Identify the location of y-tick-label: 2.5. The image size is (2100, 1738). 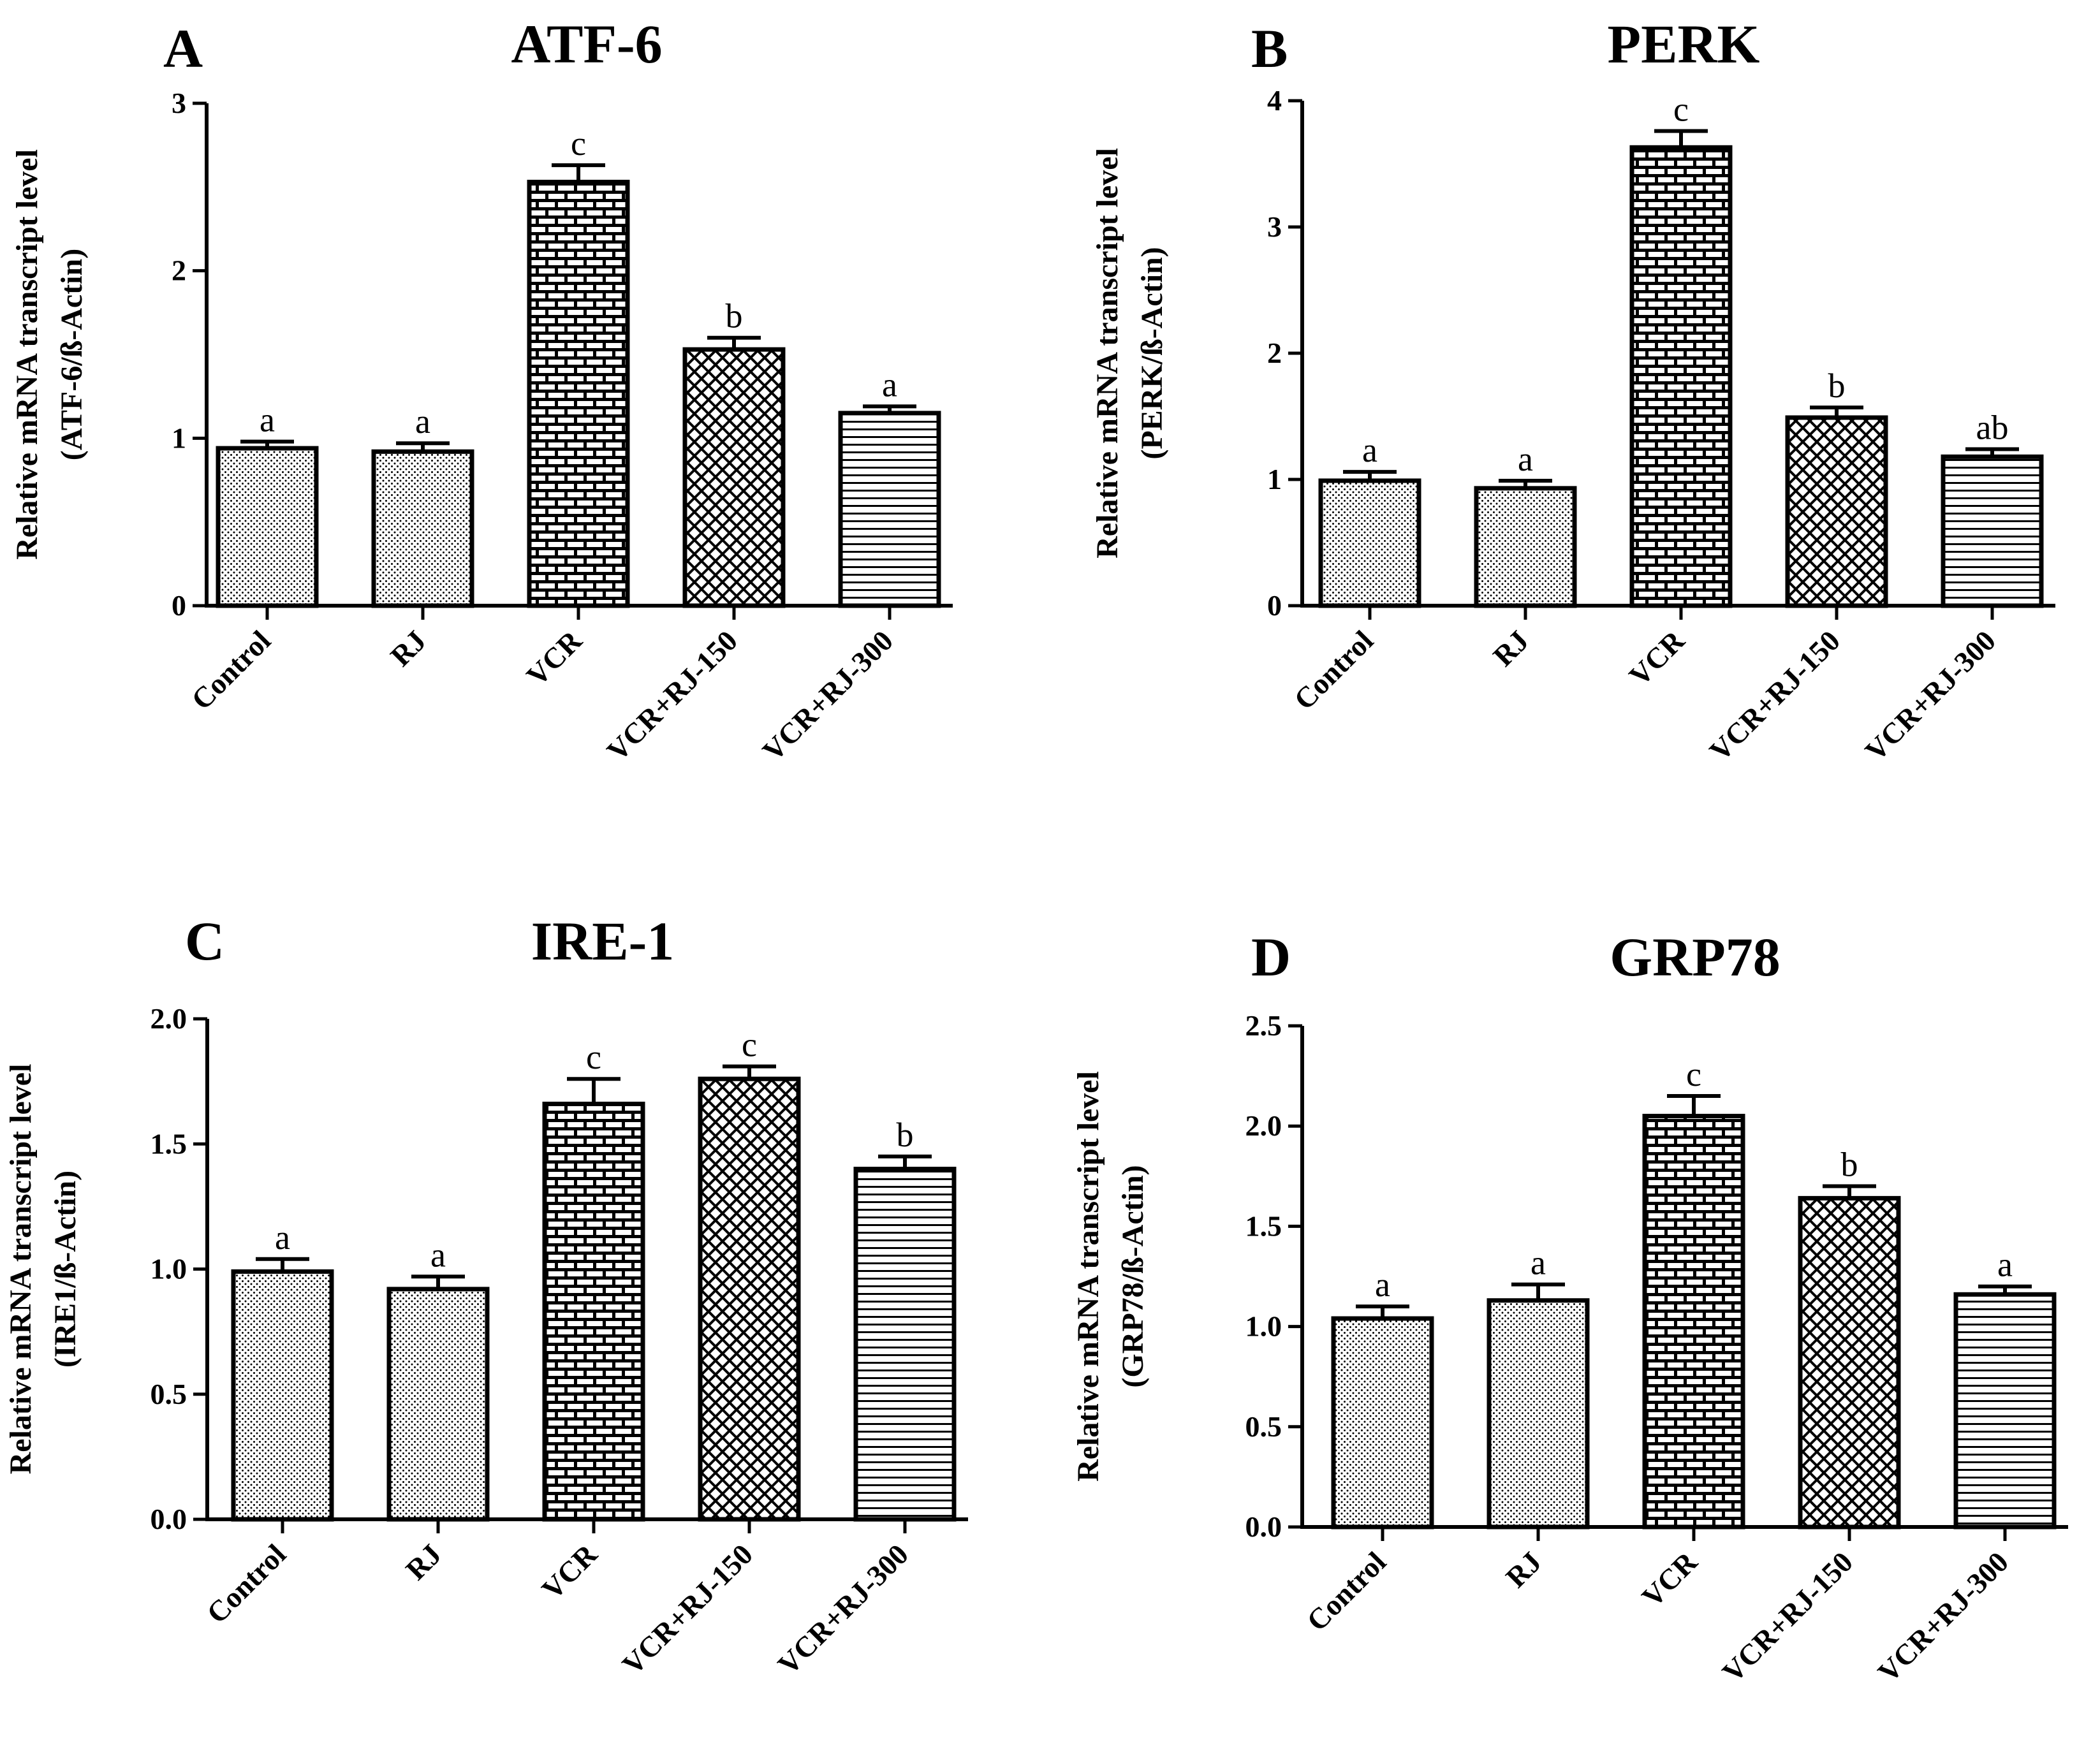
(1263, 1025).